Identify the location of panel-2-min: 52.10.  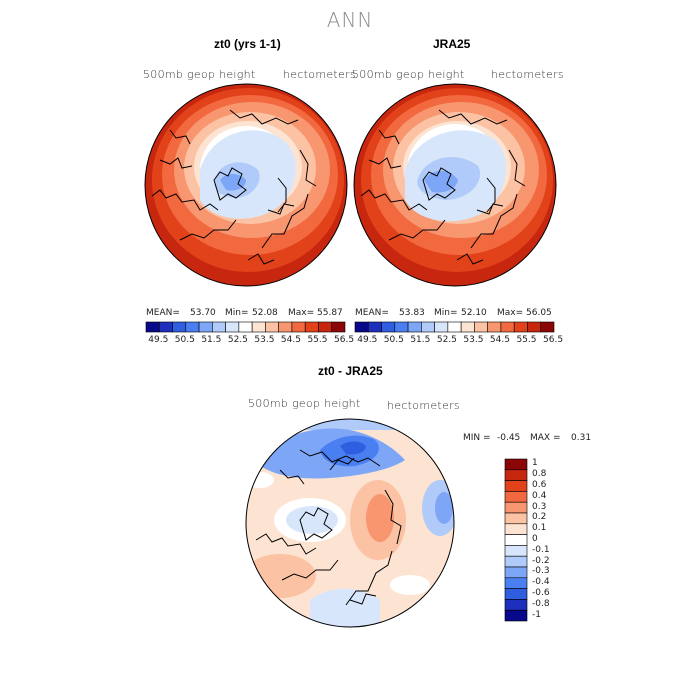
(474, 313).